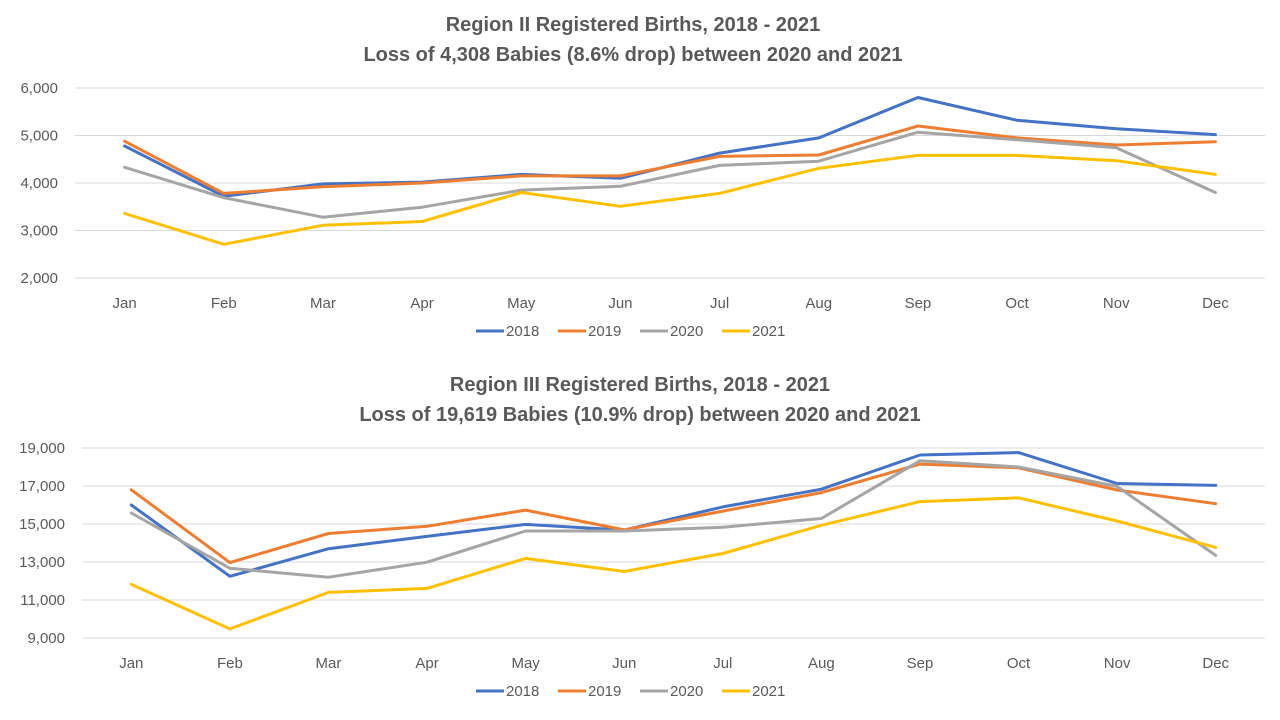 This screenshot has width=1280, height=720. I want to click on y-tick-label: 3,000, so click(39, 231).